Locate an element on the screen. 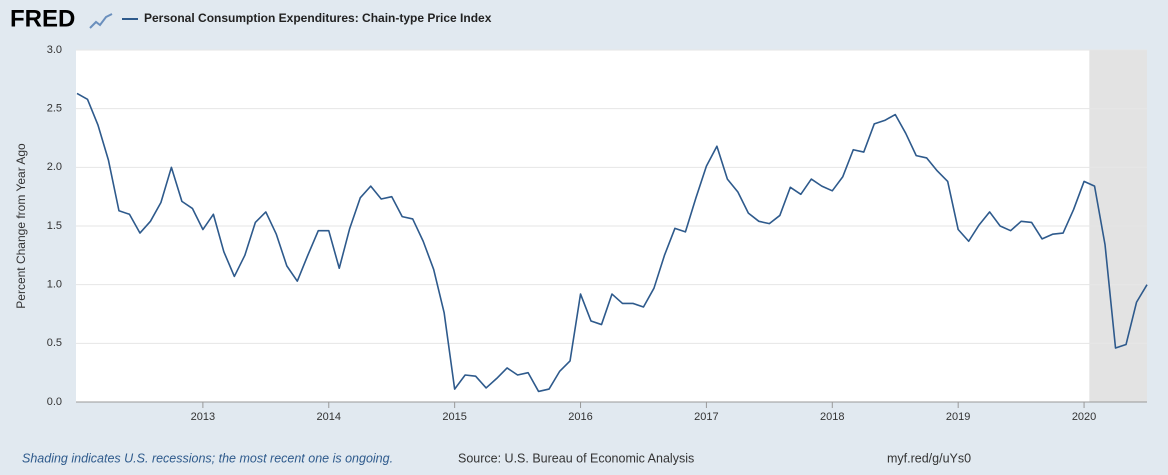 The width and height of the screenshot is (1168, 475). y-tick-label: 1.5 is located at coordinates (54, 226).